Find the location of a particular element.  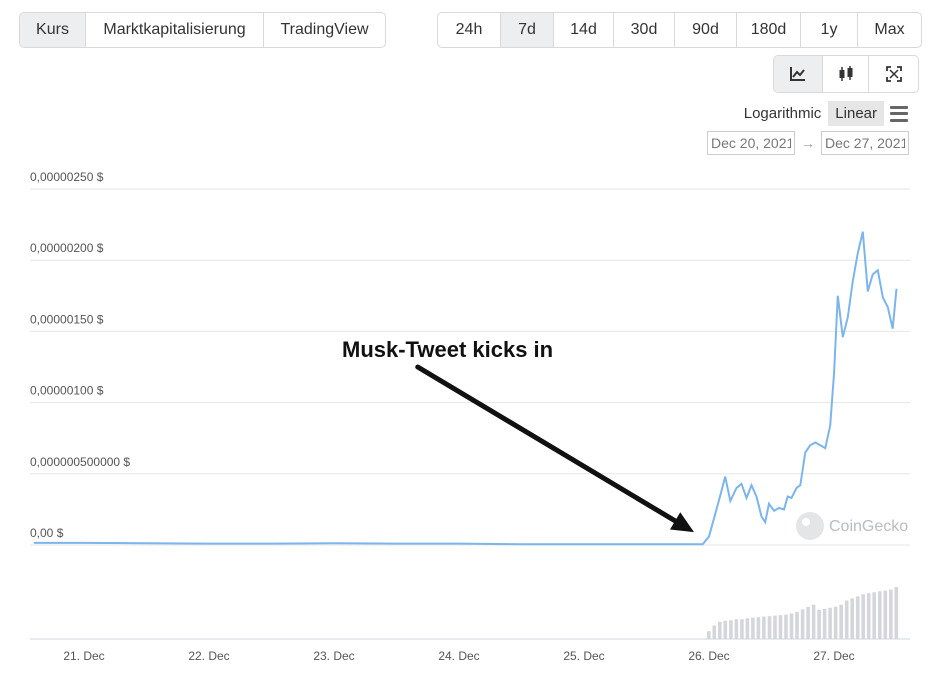

y-tick-label: 0,00000250 $ is located at coordinates (67, 177).